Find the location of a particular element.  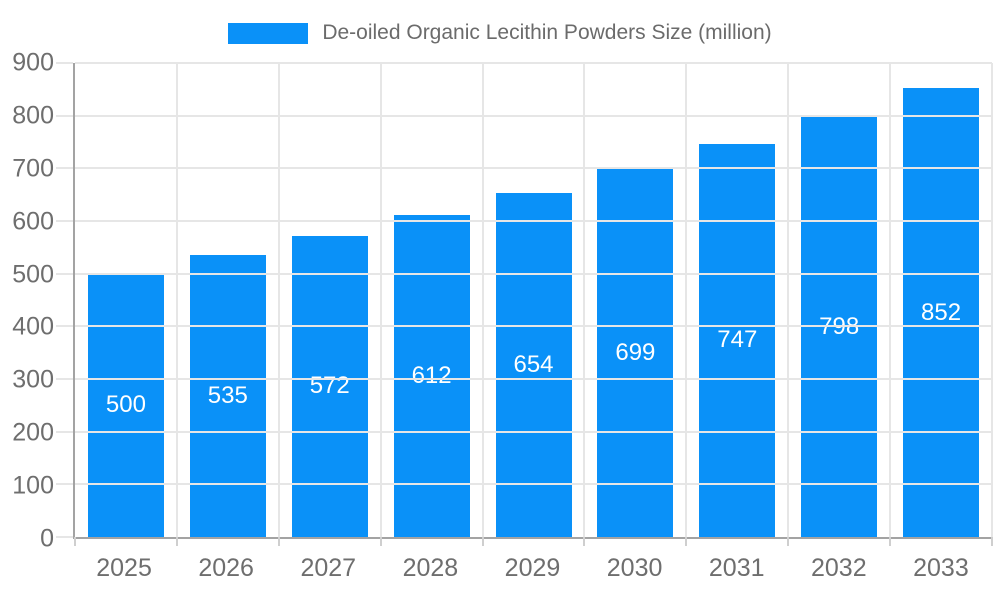

bar-slot: 699 is located at coordinates (635, 300).